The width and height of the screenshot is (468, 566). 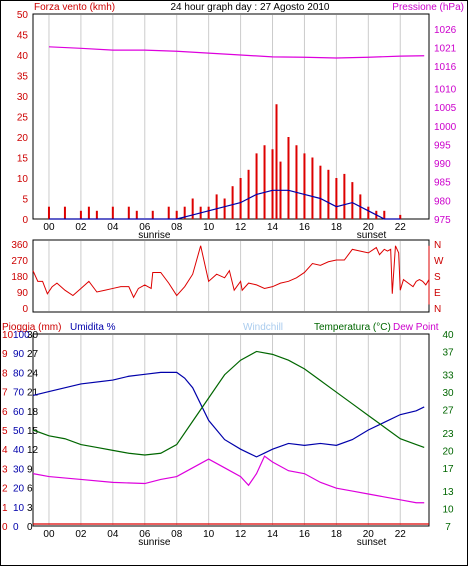 I want to click on humidity-y-tick-label: 0, so click(x=16, y=527).